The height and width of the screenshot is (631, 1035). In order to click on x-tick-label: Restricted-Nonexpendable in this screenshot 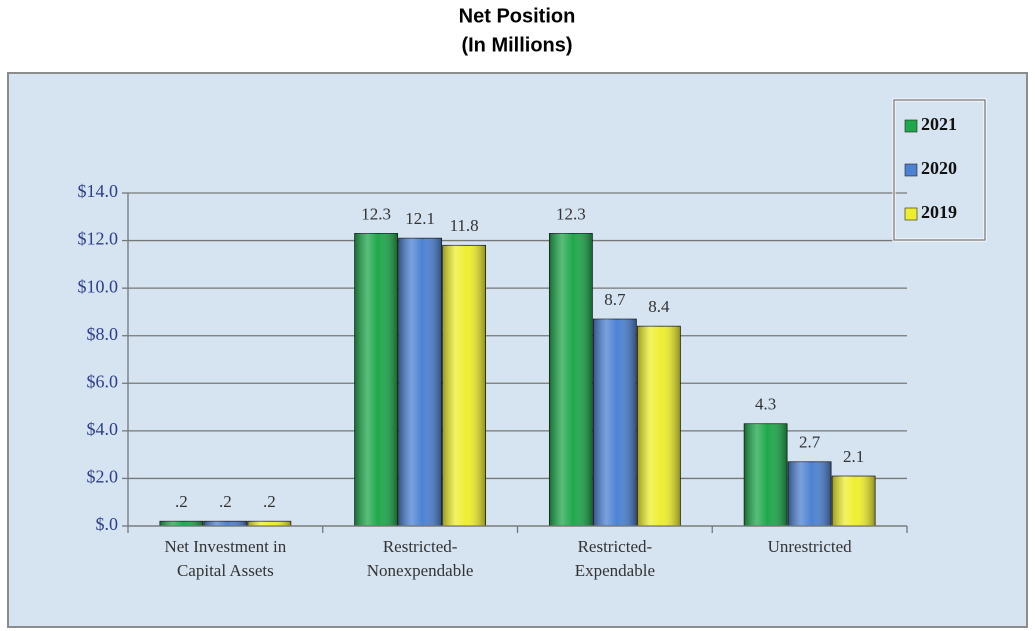, I will do `click(420, 558)`.